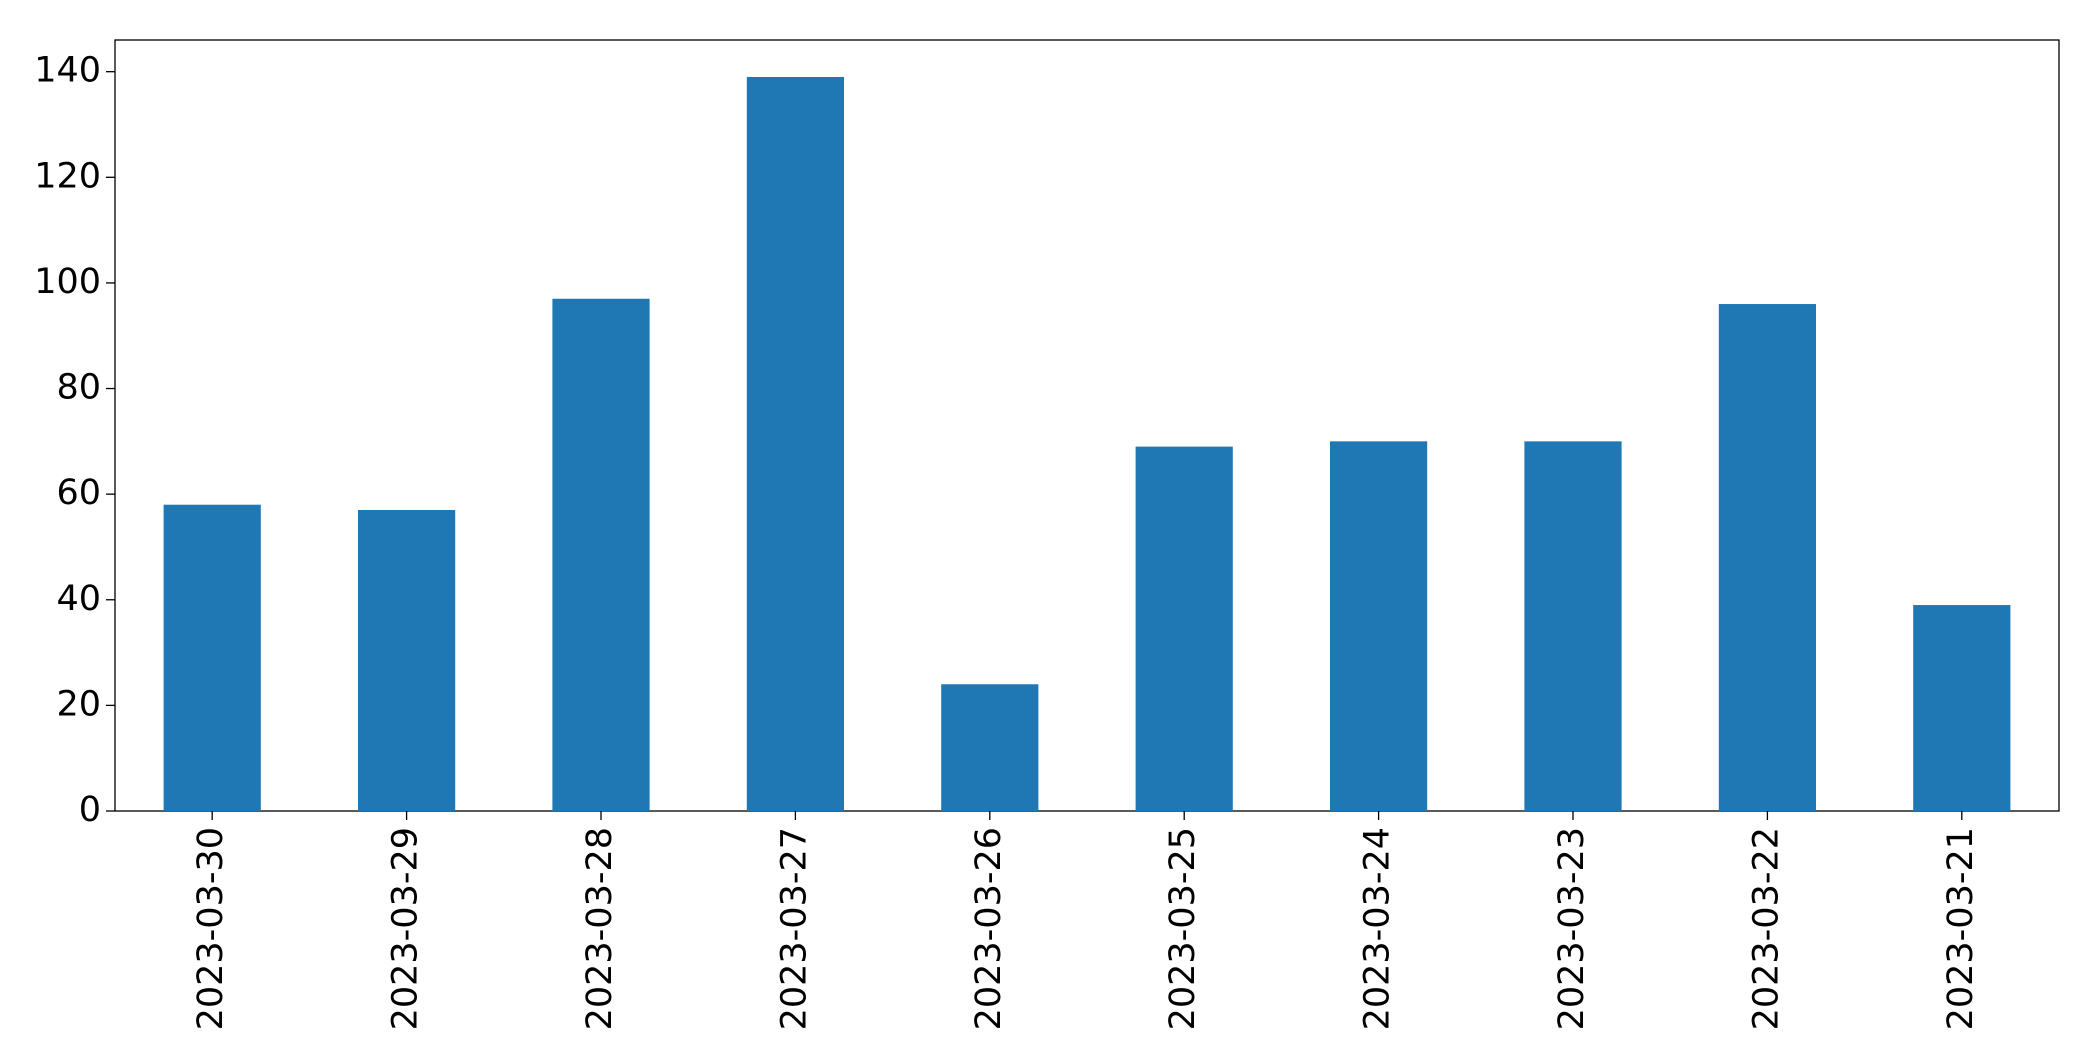 The image size is (2093, 1061). Describe the element at coordinates (78, 704) in the screenshot. I see `y-tick-label: 20` at that location.